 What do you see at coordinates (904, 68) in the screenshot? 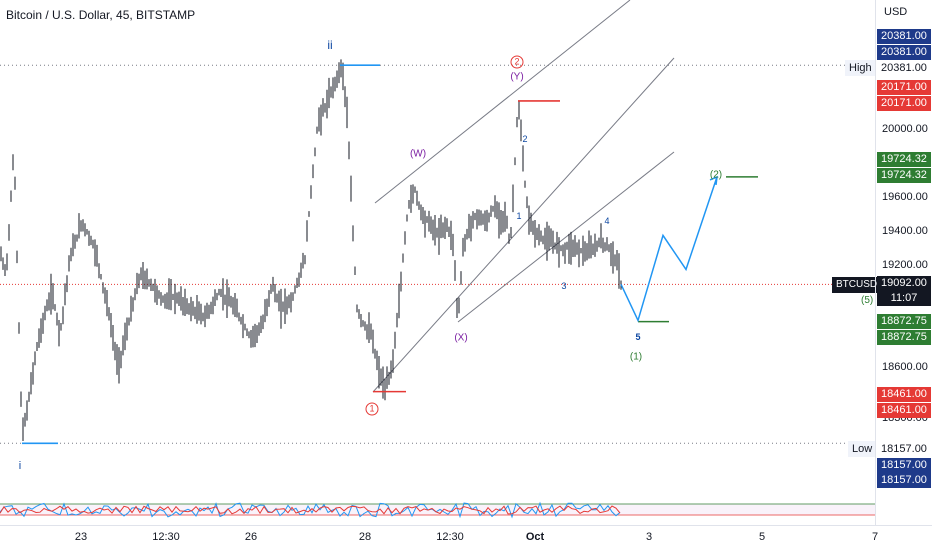
I see `high-tag-c: 20381.00` at bounding box center [904, 68].